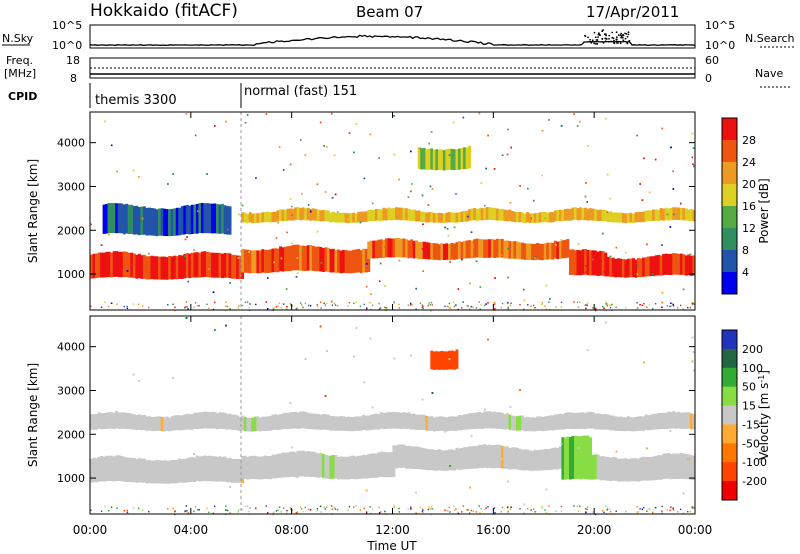 The height and width of the screenshot is (554, 800). What do you see at coordinates (392, 530) in the screenshot?
I see `x-tick-label: 12:00` at bounding box center [392, 530].